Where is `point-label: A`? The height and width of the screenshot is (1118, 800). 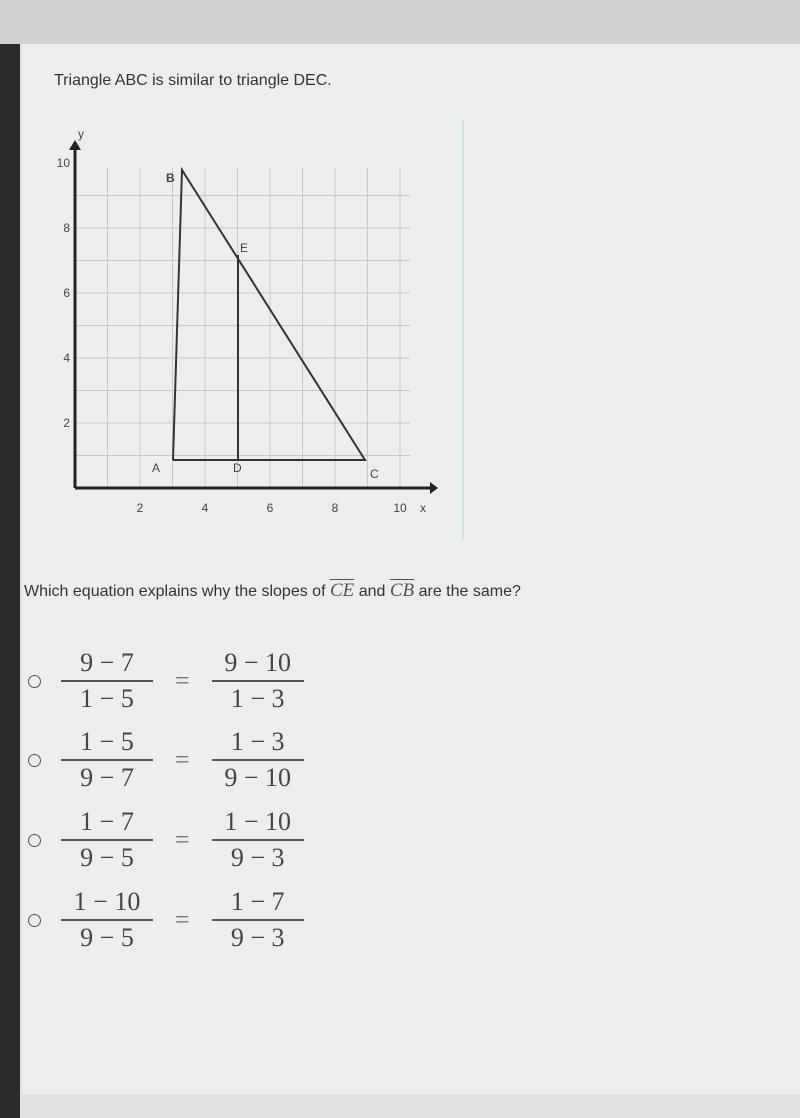
point-label: A is located at coordinates (156, 468).